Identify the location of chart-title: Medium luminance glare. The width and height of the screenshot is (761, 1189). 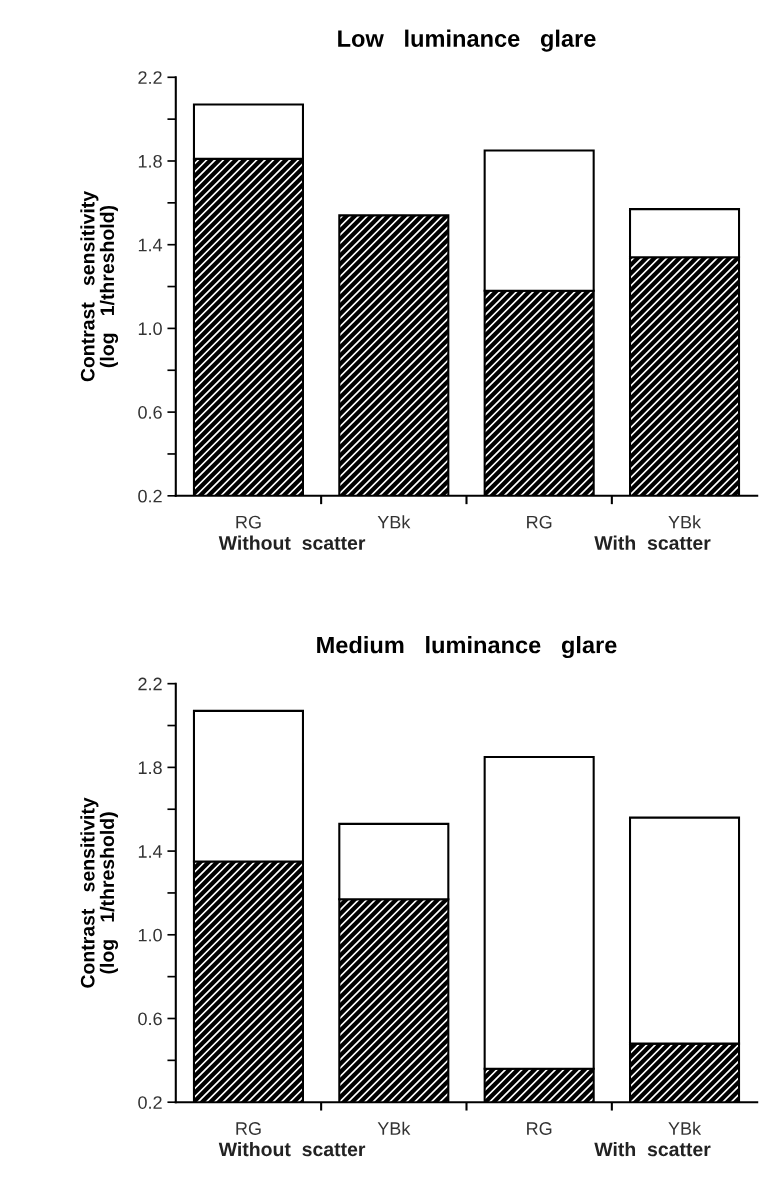
(467, 647).